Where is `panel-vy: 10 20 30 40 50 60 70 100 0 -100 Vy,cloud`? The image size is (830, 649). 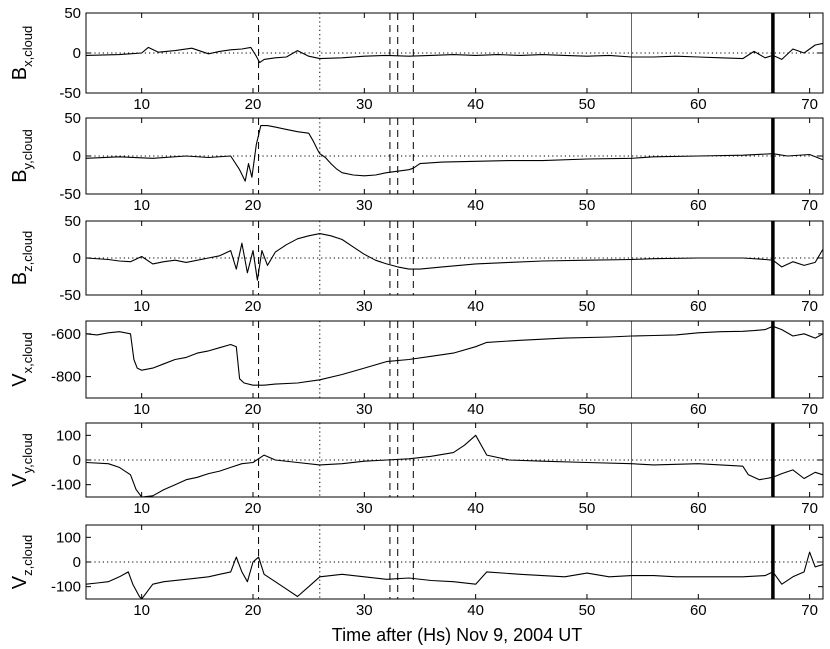
panel-vy: 10 20 30 40 50 60 70 100 0 -100 Vy,cloud is located at coordinates (416, 469).